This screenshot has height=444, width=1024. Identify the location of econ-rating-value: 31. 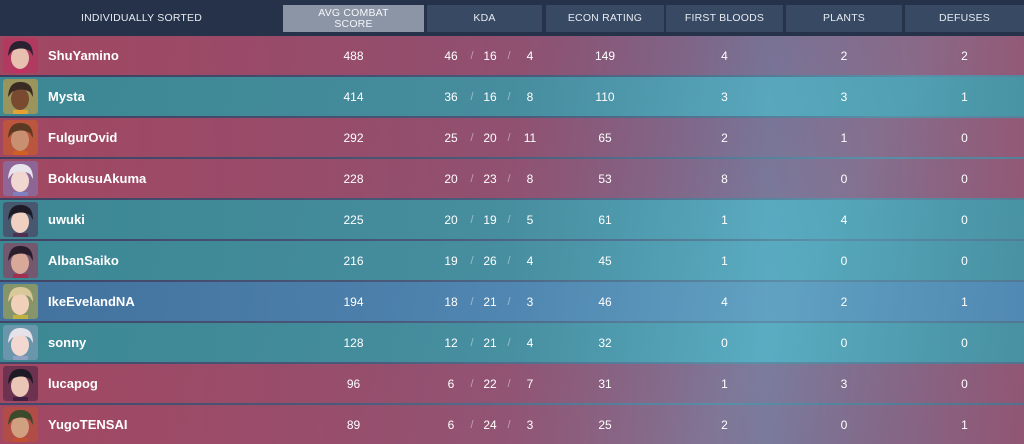
(605, 383).